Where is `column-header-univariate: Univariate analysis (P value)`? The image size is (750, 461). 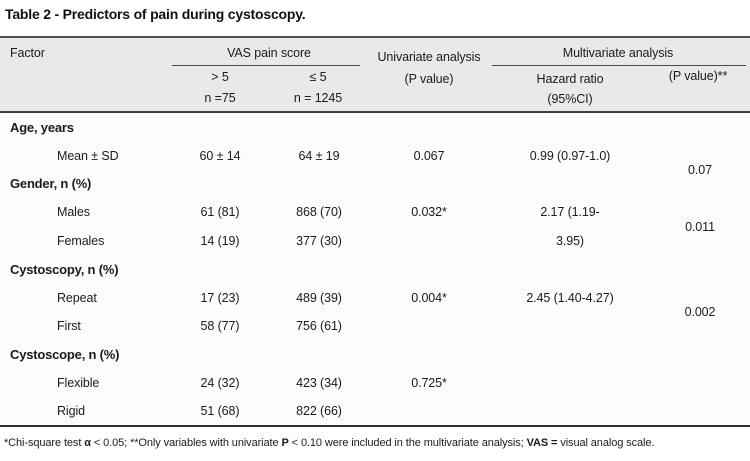
column-header-univariate: Univariate analysis (P value) is located at coordinates (429, 68).